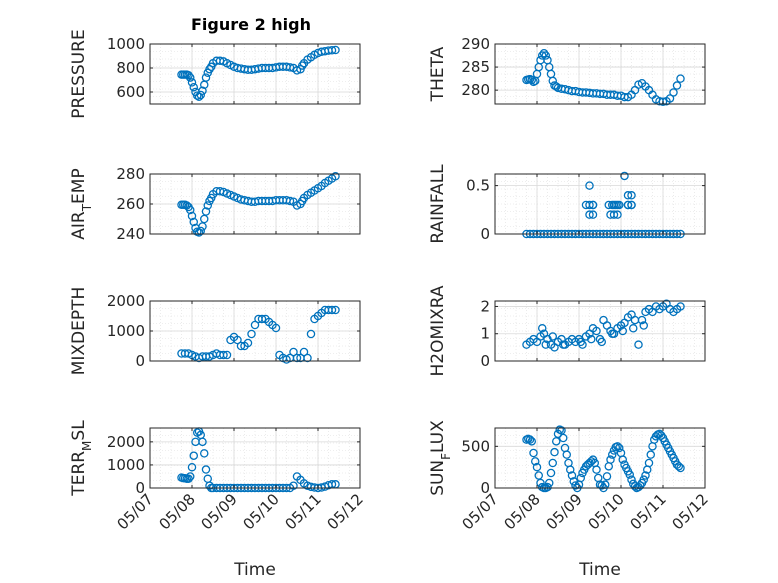 This screenshot has height=583, width=778. I want to click on figure-title: Figure 2 high, so click(251, 24).